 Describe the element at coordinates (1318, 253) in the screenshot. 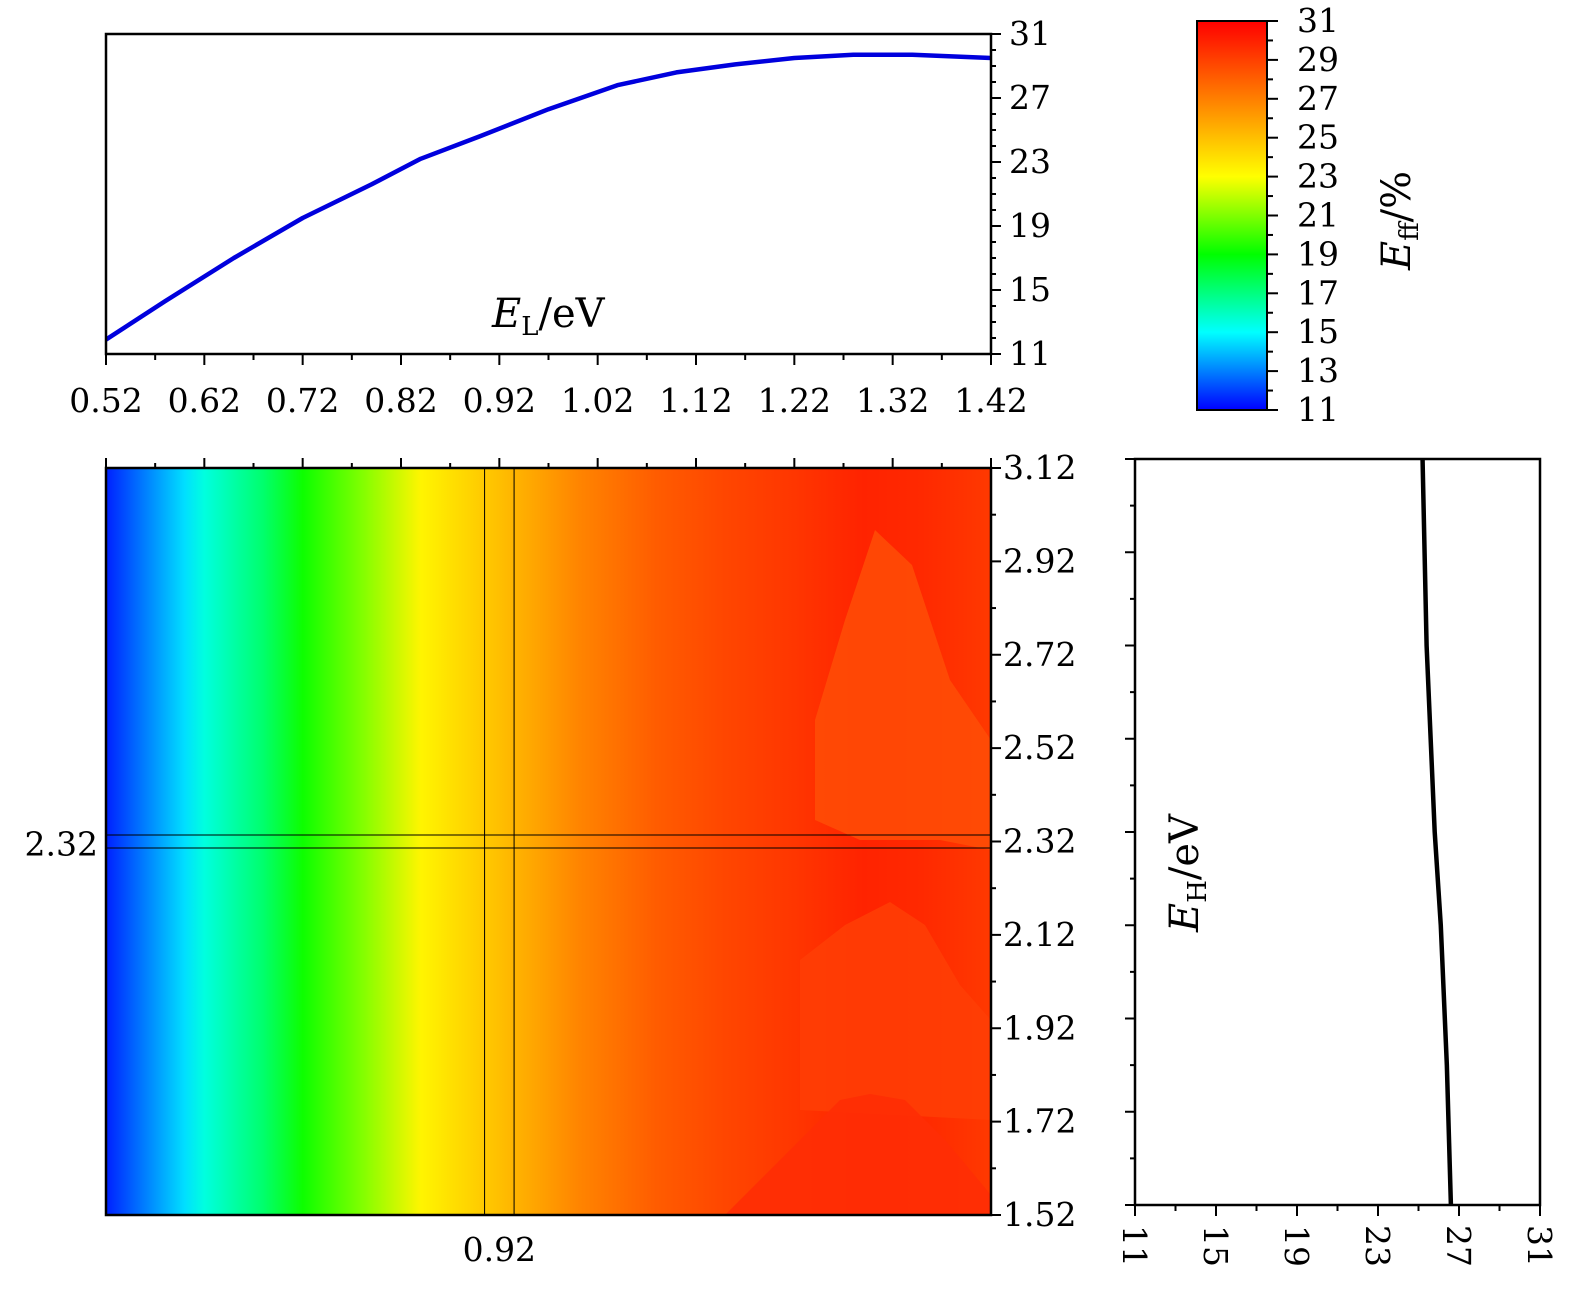

I see `colorbar-tick-label: 19` at that location.